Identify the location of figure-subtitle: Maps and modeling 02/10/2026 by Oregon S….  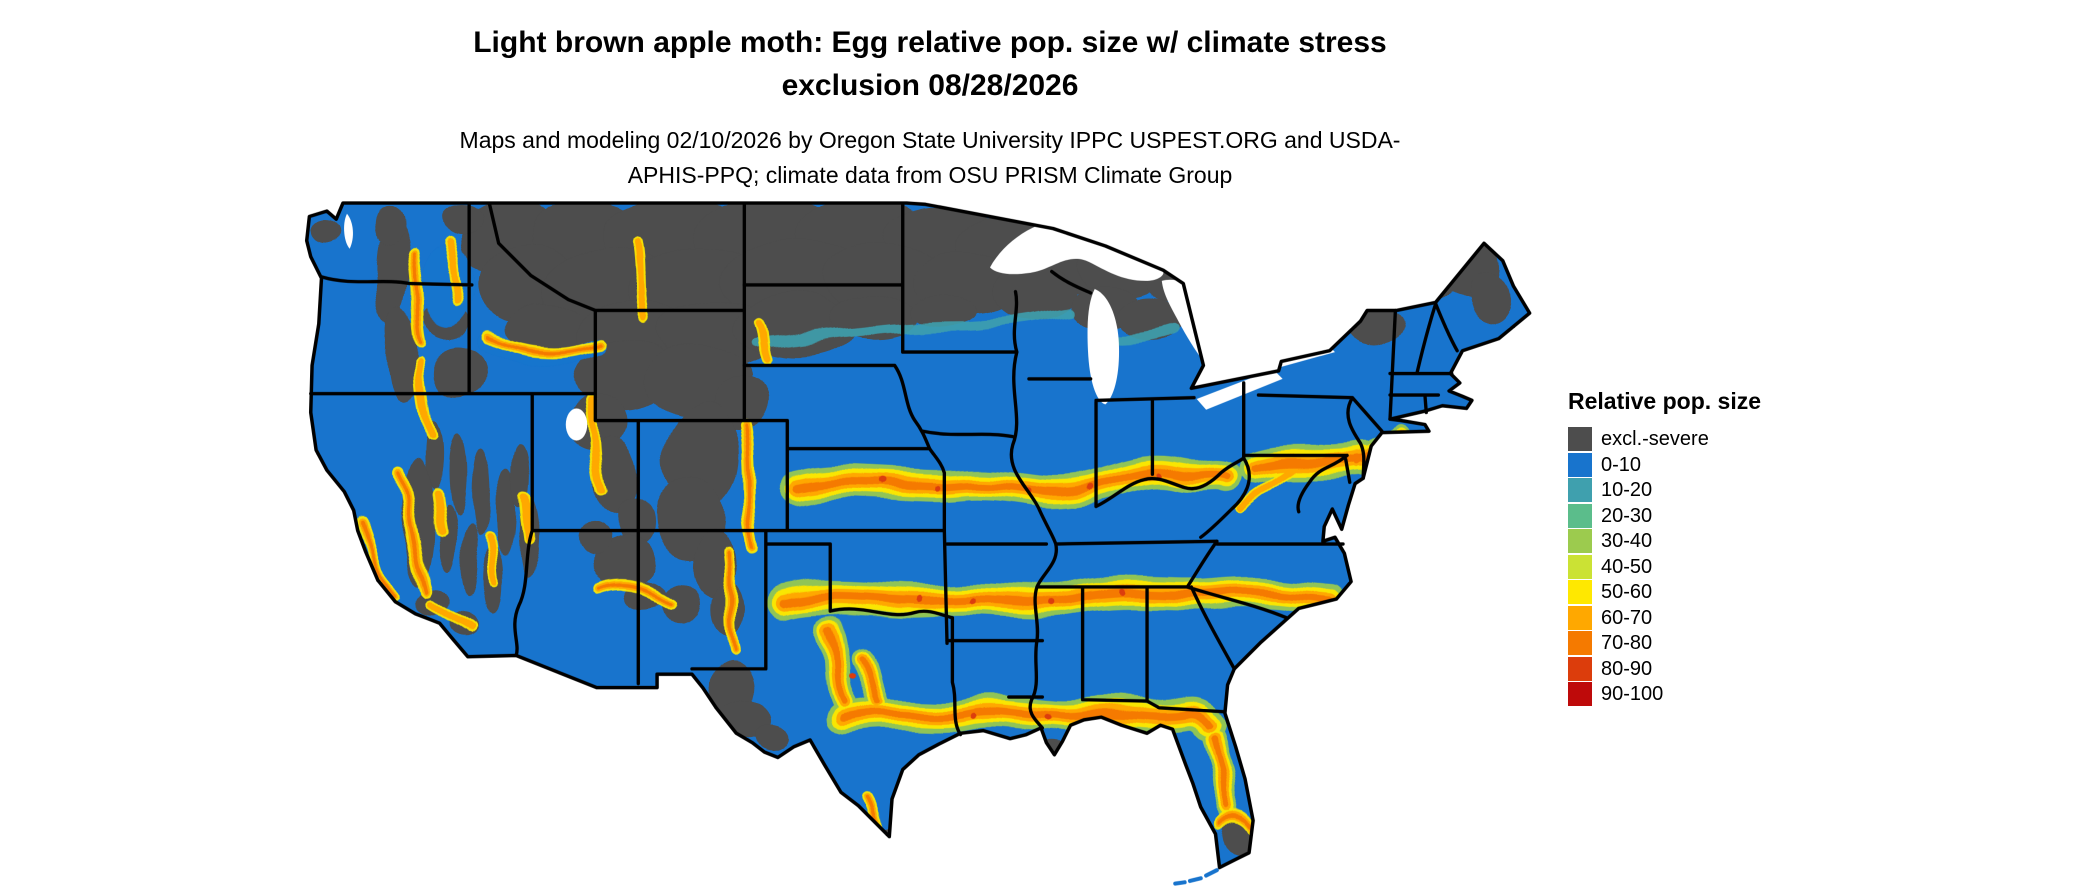
(930, 157).